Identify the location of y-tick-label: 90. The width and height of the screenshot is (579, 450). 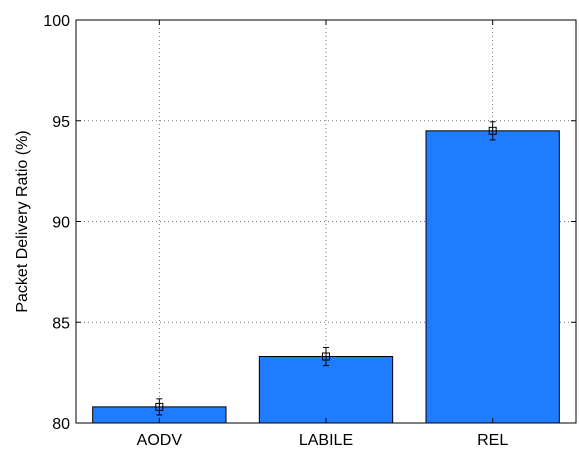
(61, 223).